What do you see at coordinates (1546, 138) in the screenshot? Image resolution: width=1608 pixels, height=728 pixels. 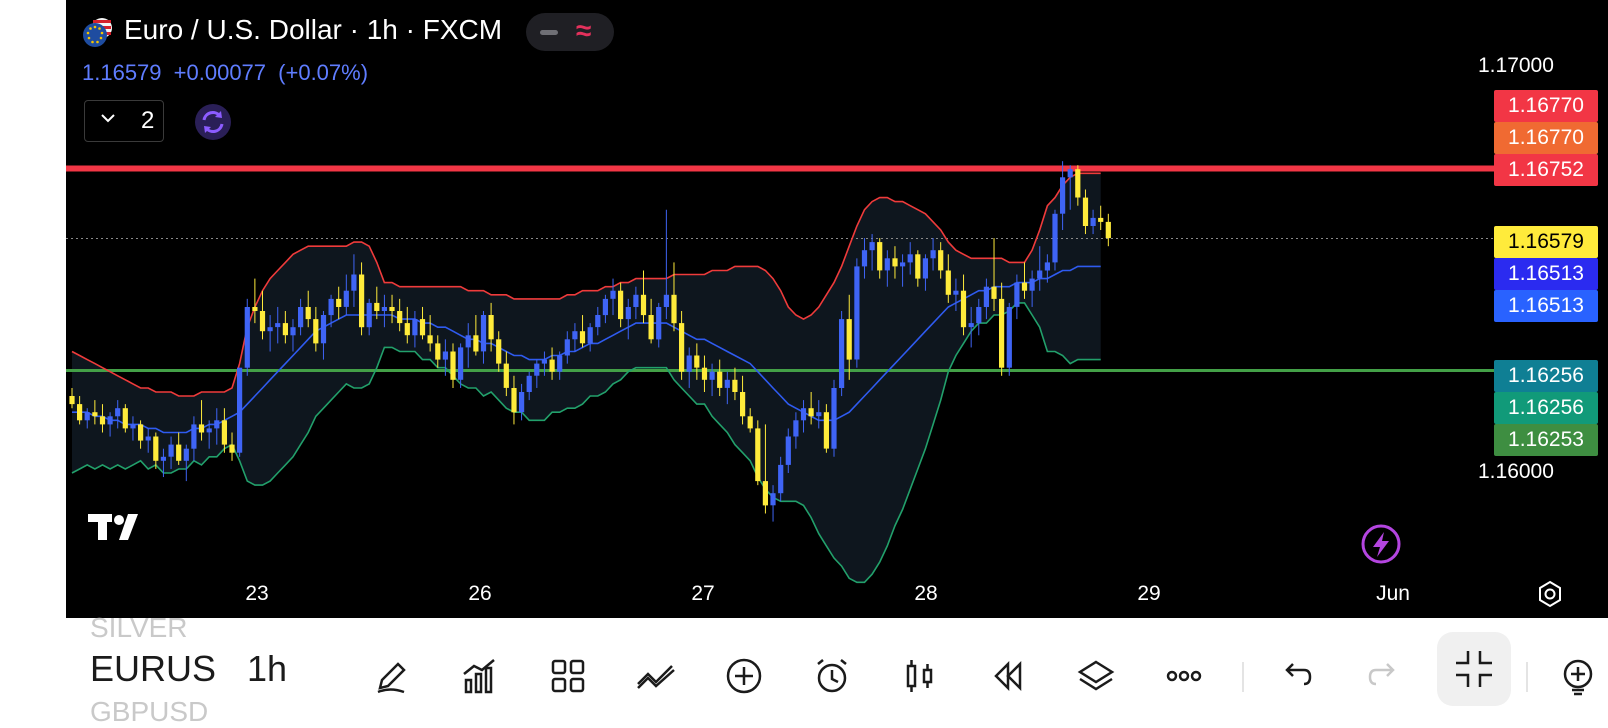 I see `price-tag-high: 1.16770` at bounding box center [1546, 138].